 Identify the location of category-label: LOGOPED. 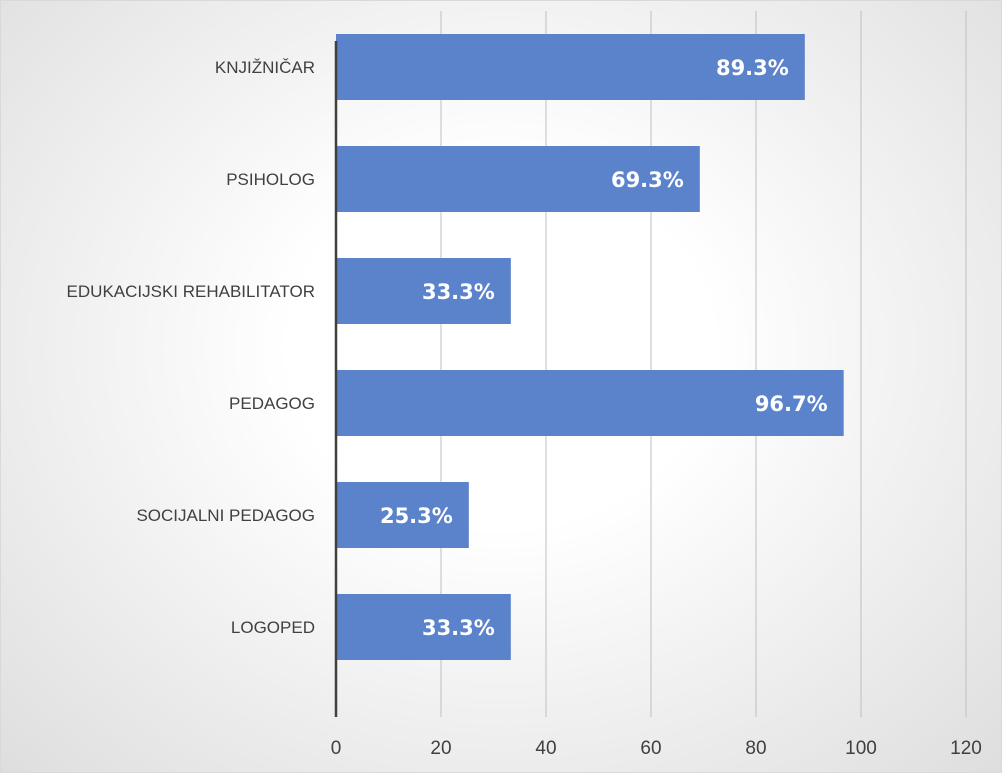
(273, 627).